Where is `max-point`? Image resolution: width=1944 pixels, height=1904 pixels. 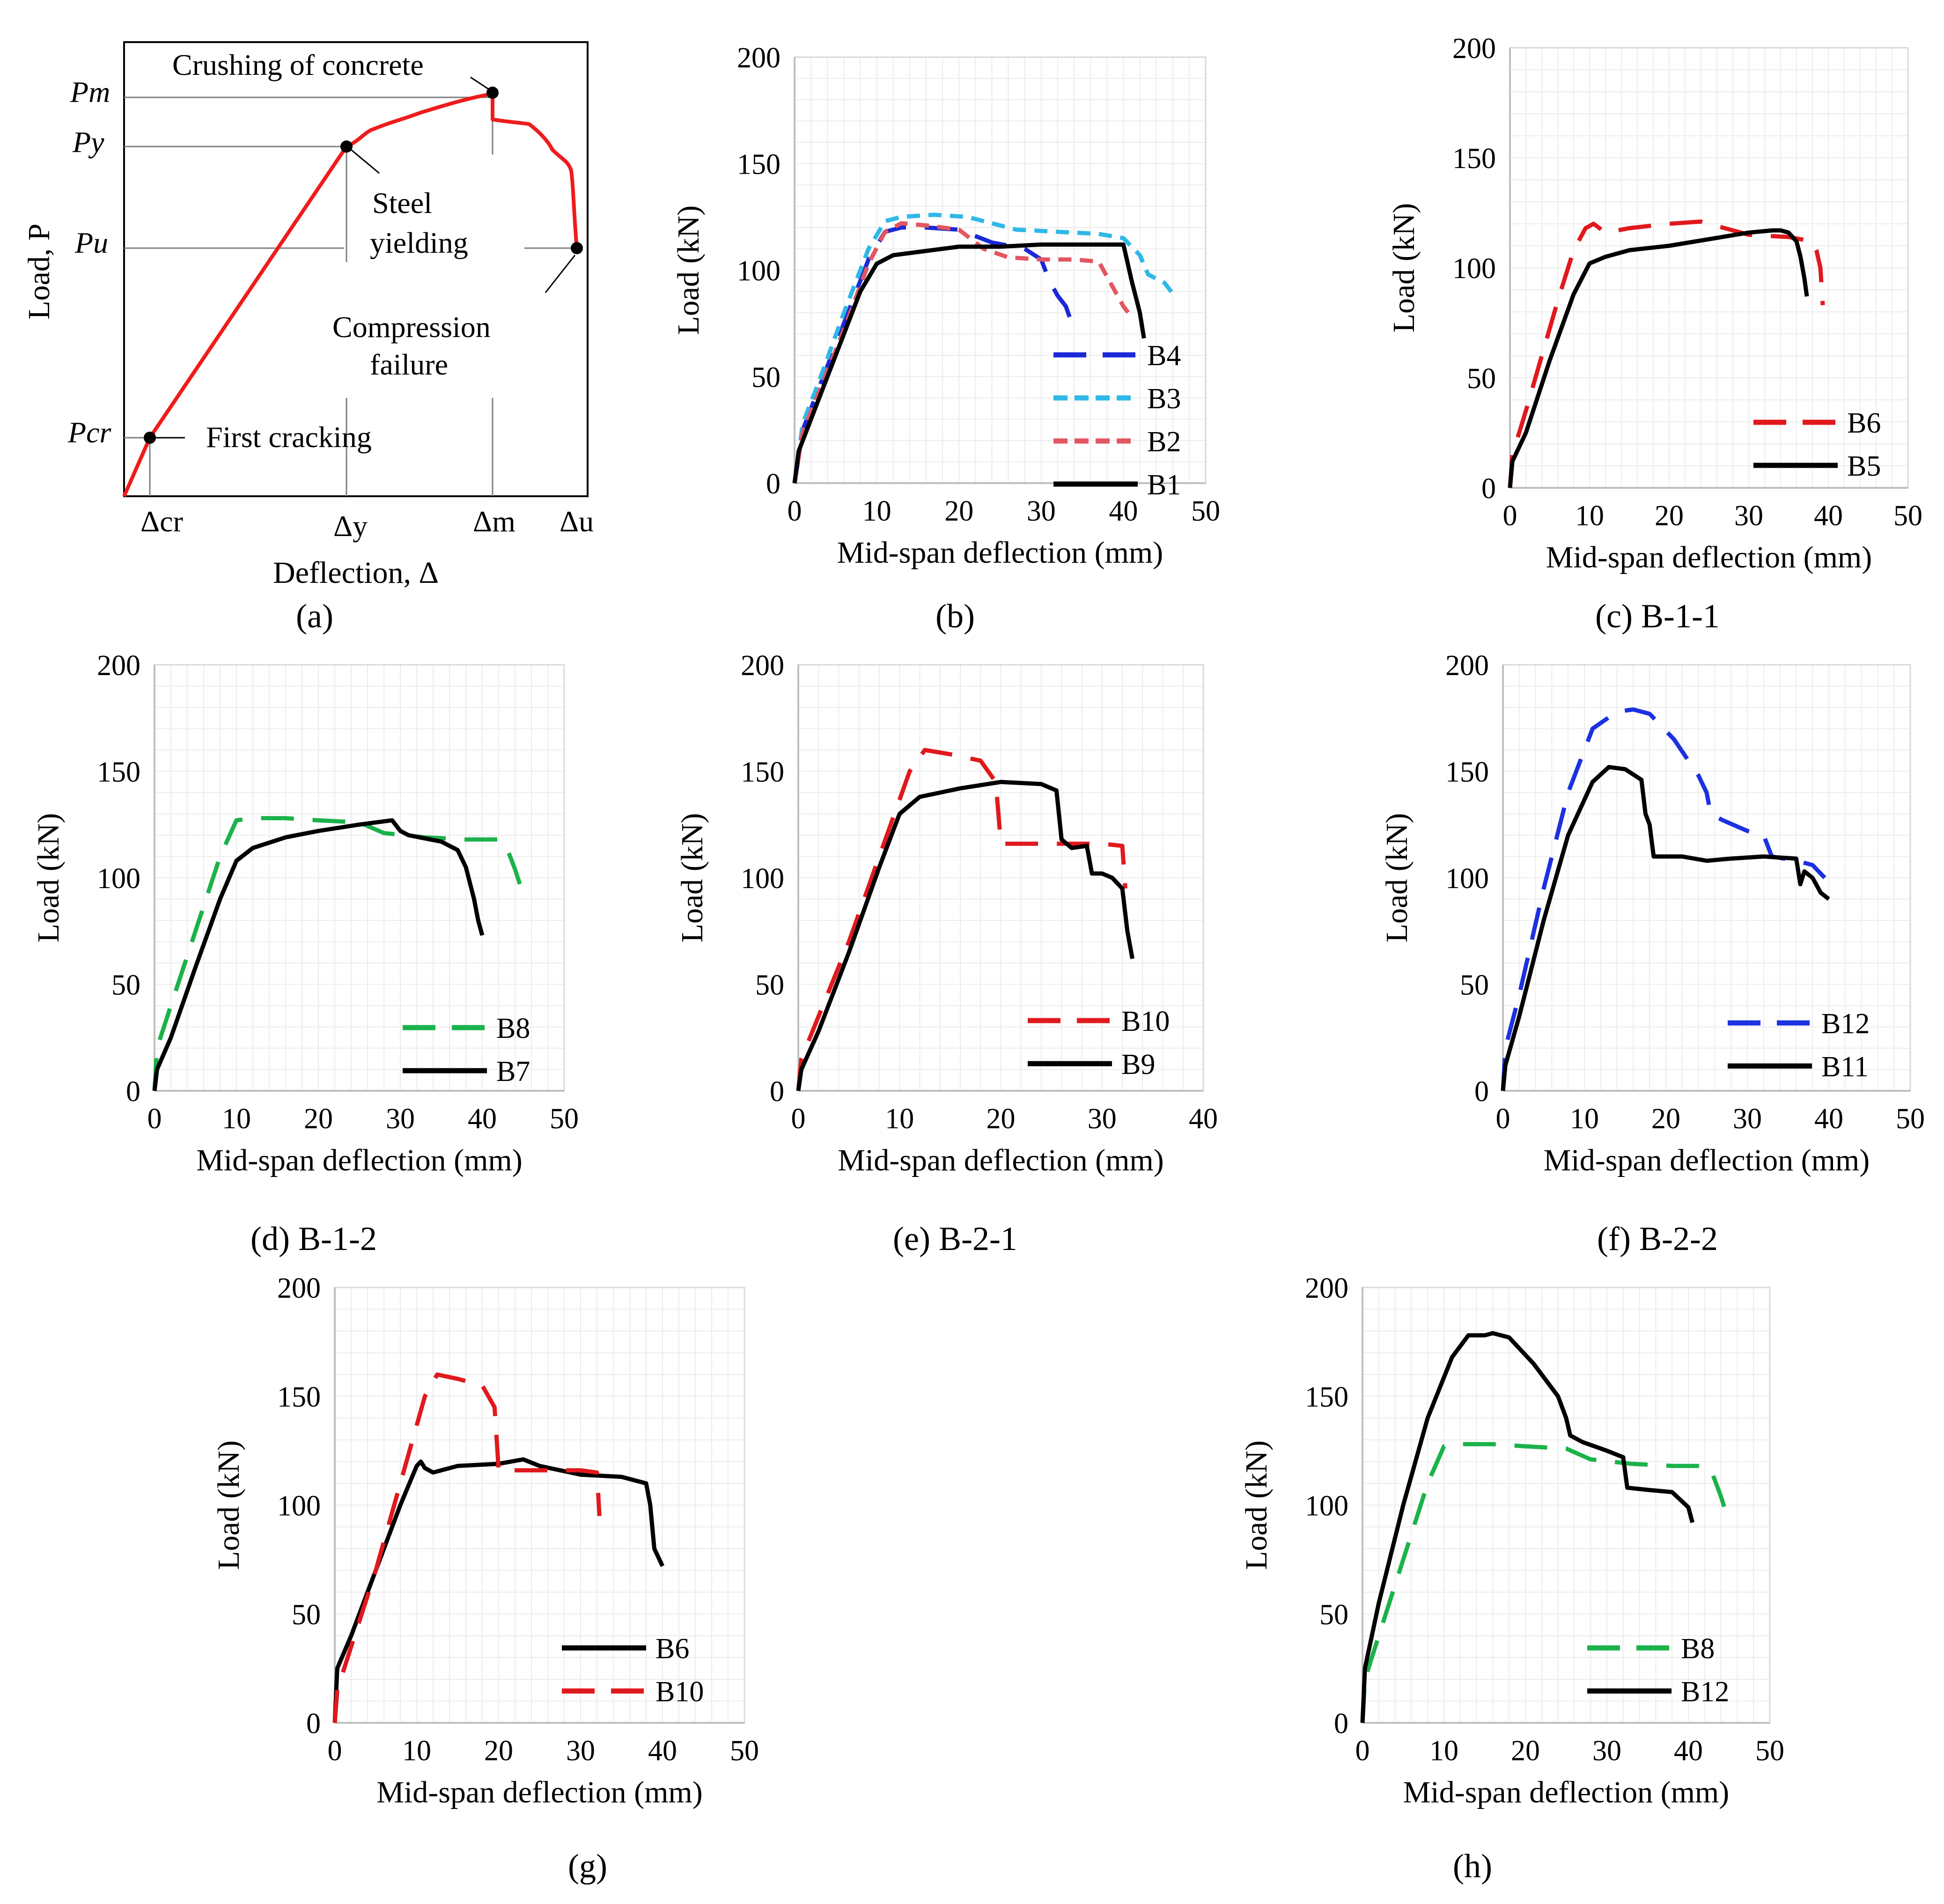 max-point is located at coordinates (493, 93).